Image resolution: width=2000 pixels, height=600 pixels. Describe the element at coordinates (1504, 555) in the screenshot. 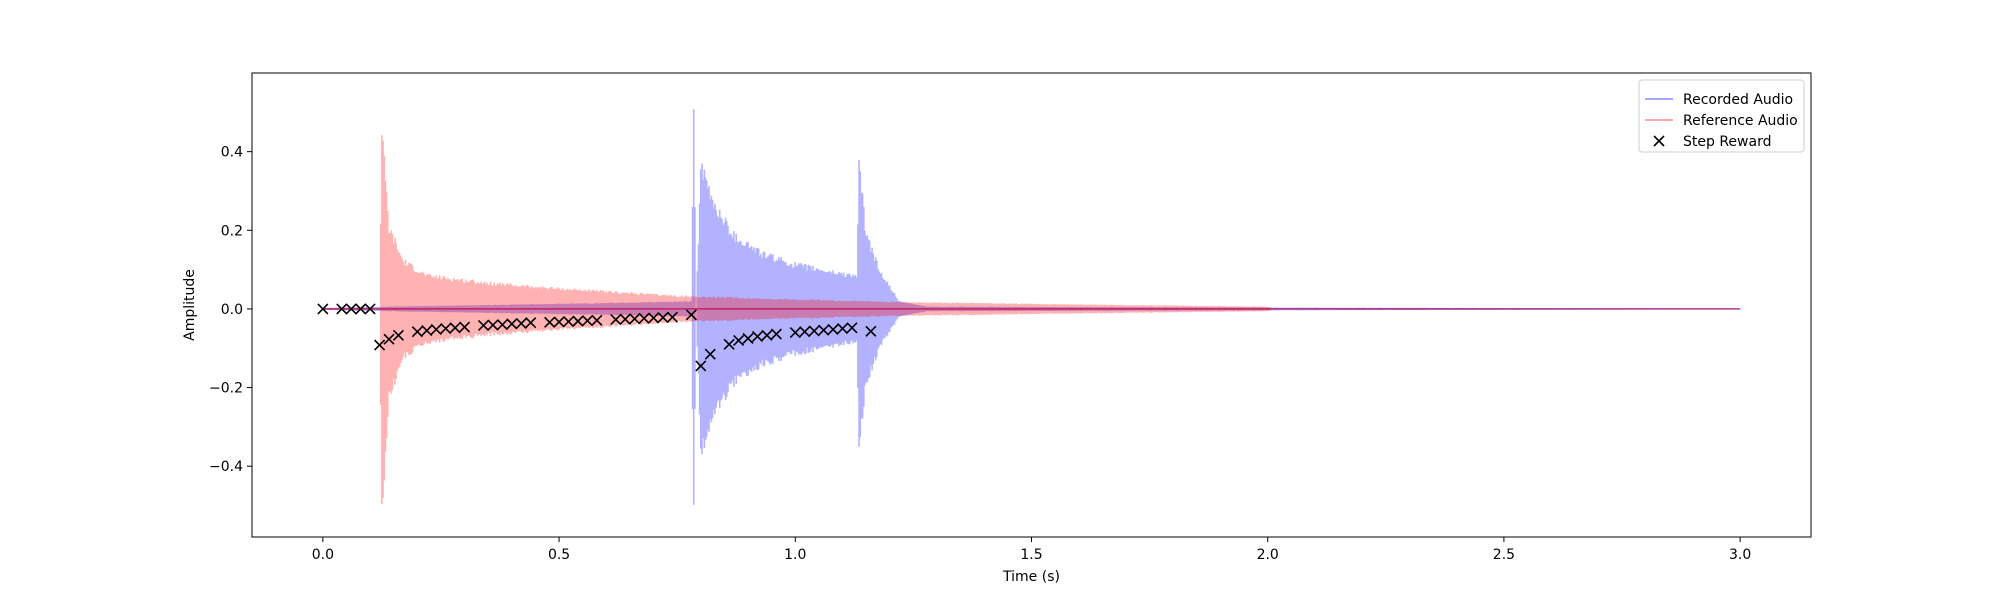

I see `x-tick-label: 2.5` at that location.